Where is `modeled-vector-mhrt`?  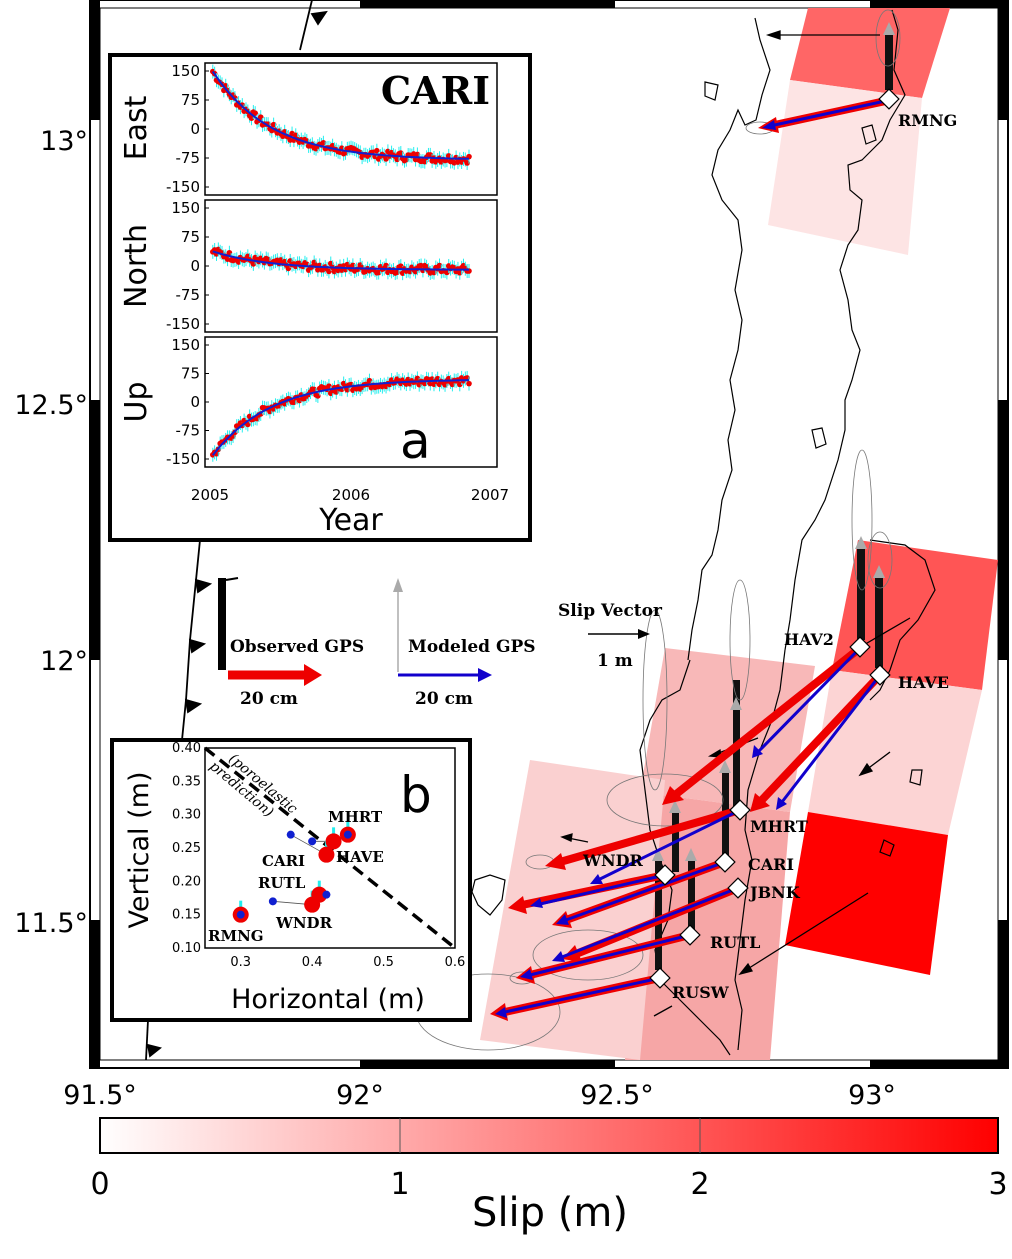
modeled-vector-mhrt is located at coordinates (669, 845).